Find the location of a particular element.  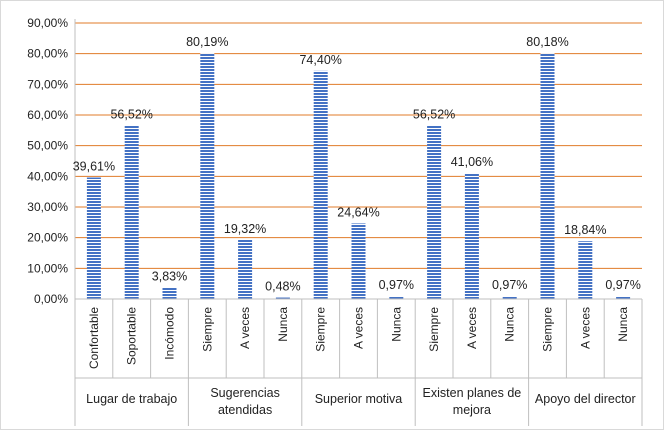

y-tick-label: 0,00% is located at coordinates (51, 299).